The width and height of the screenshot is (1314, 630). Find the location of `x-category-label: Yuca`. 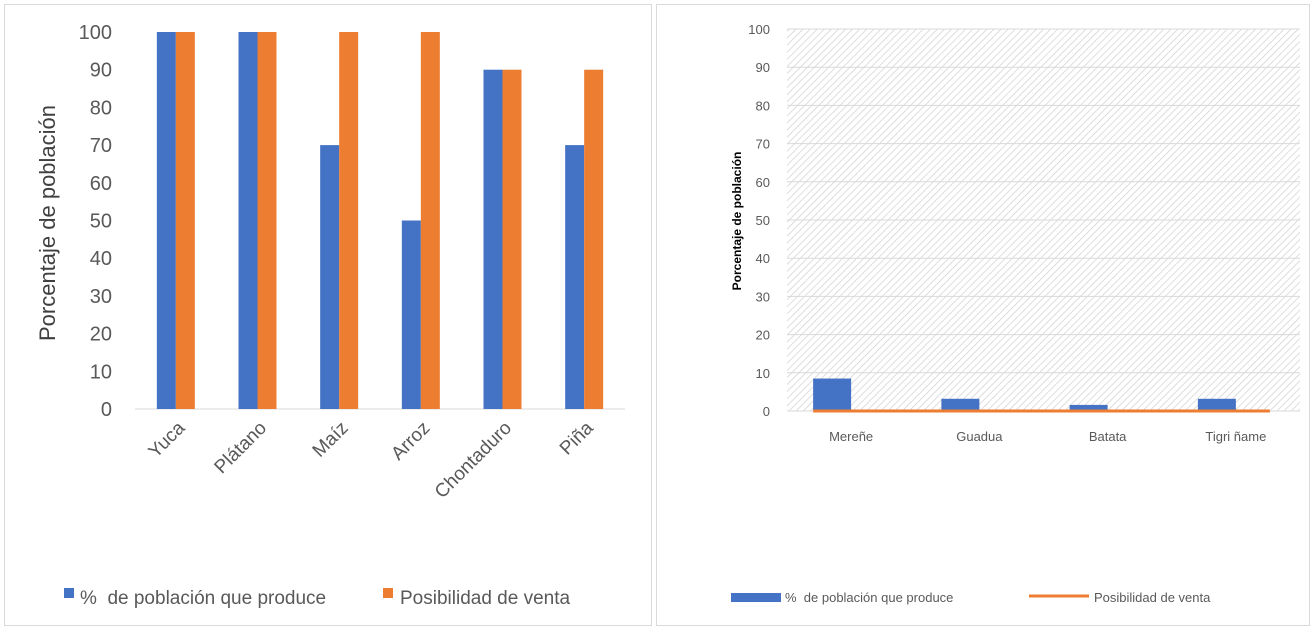

x-category-label: Yuca is located at coordinates (167, 439).